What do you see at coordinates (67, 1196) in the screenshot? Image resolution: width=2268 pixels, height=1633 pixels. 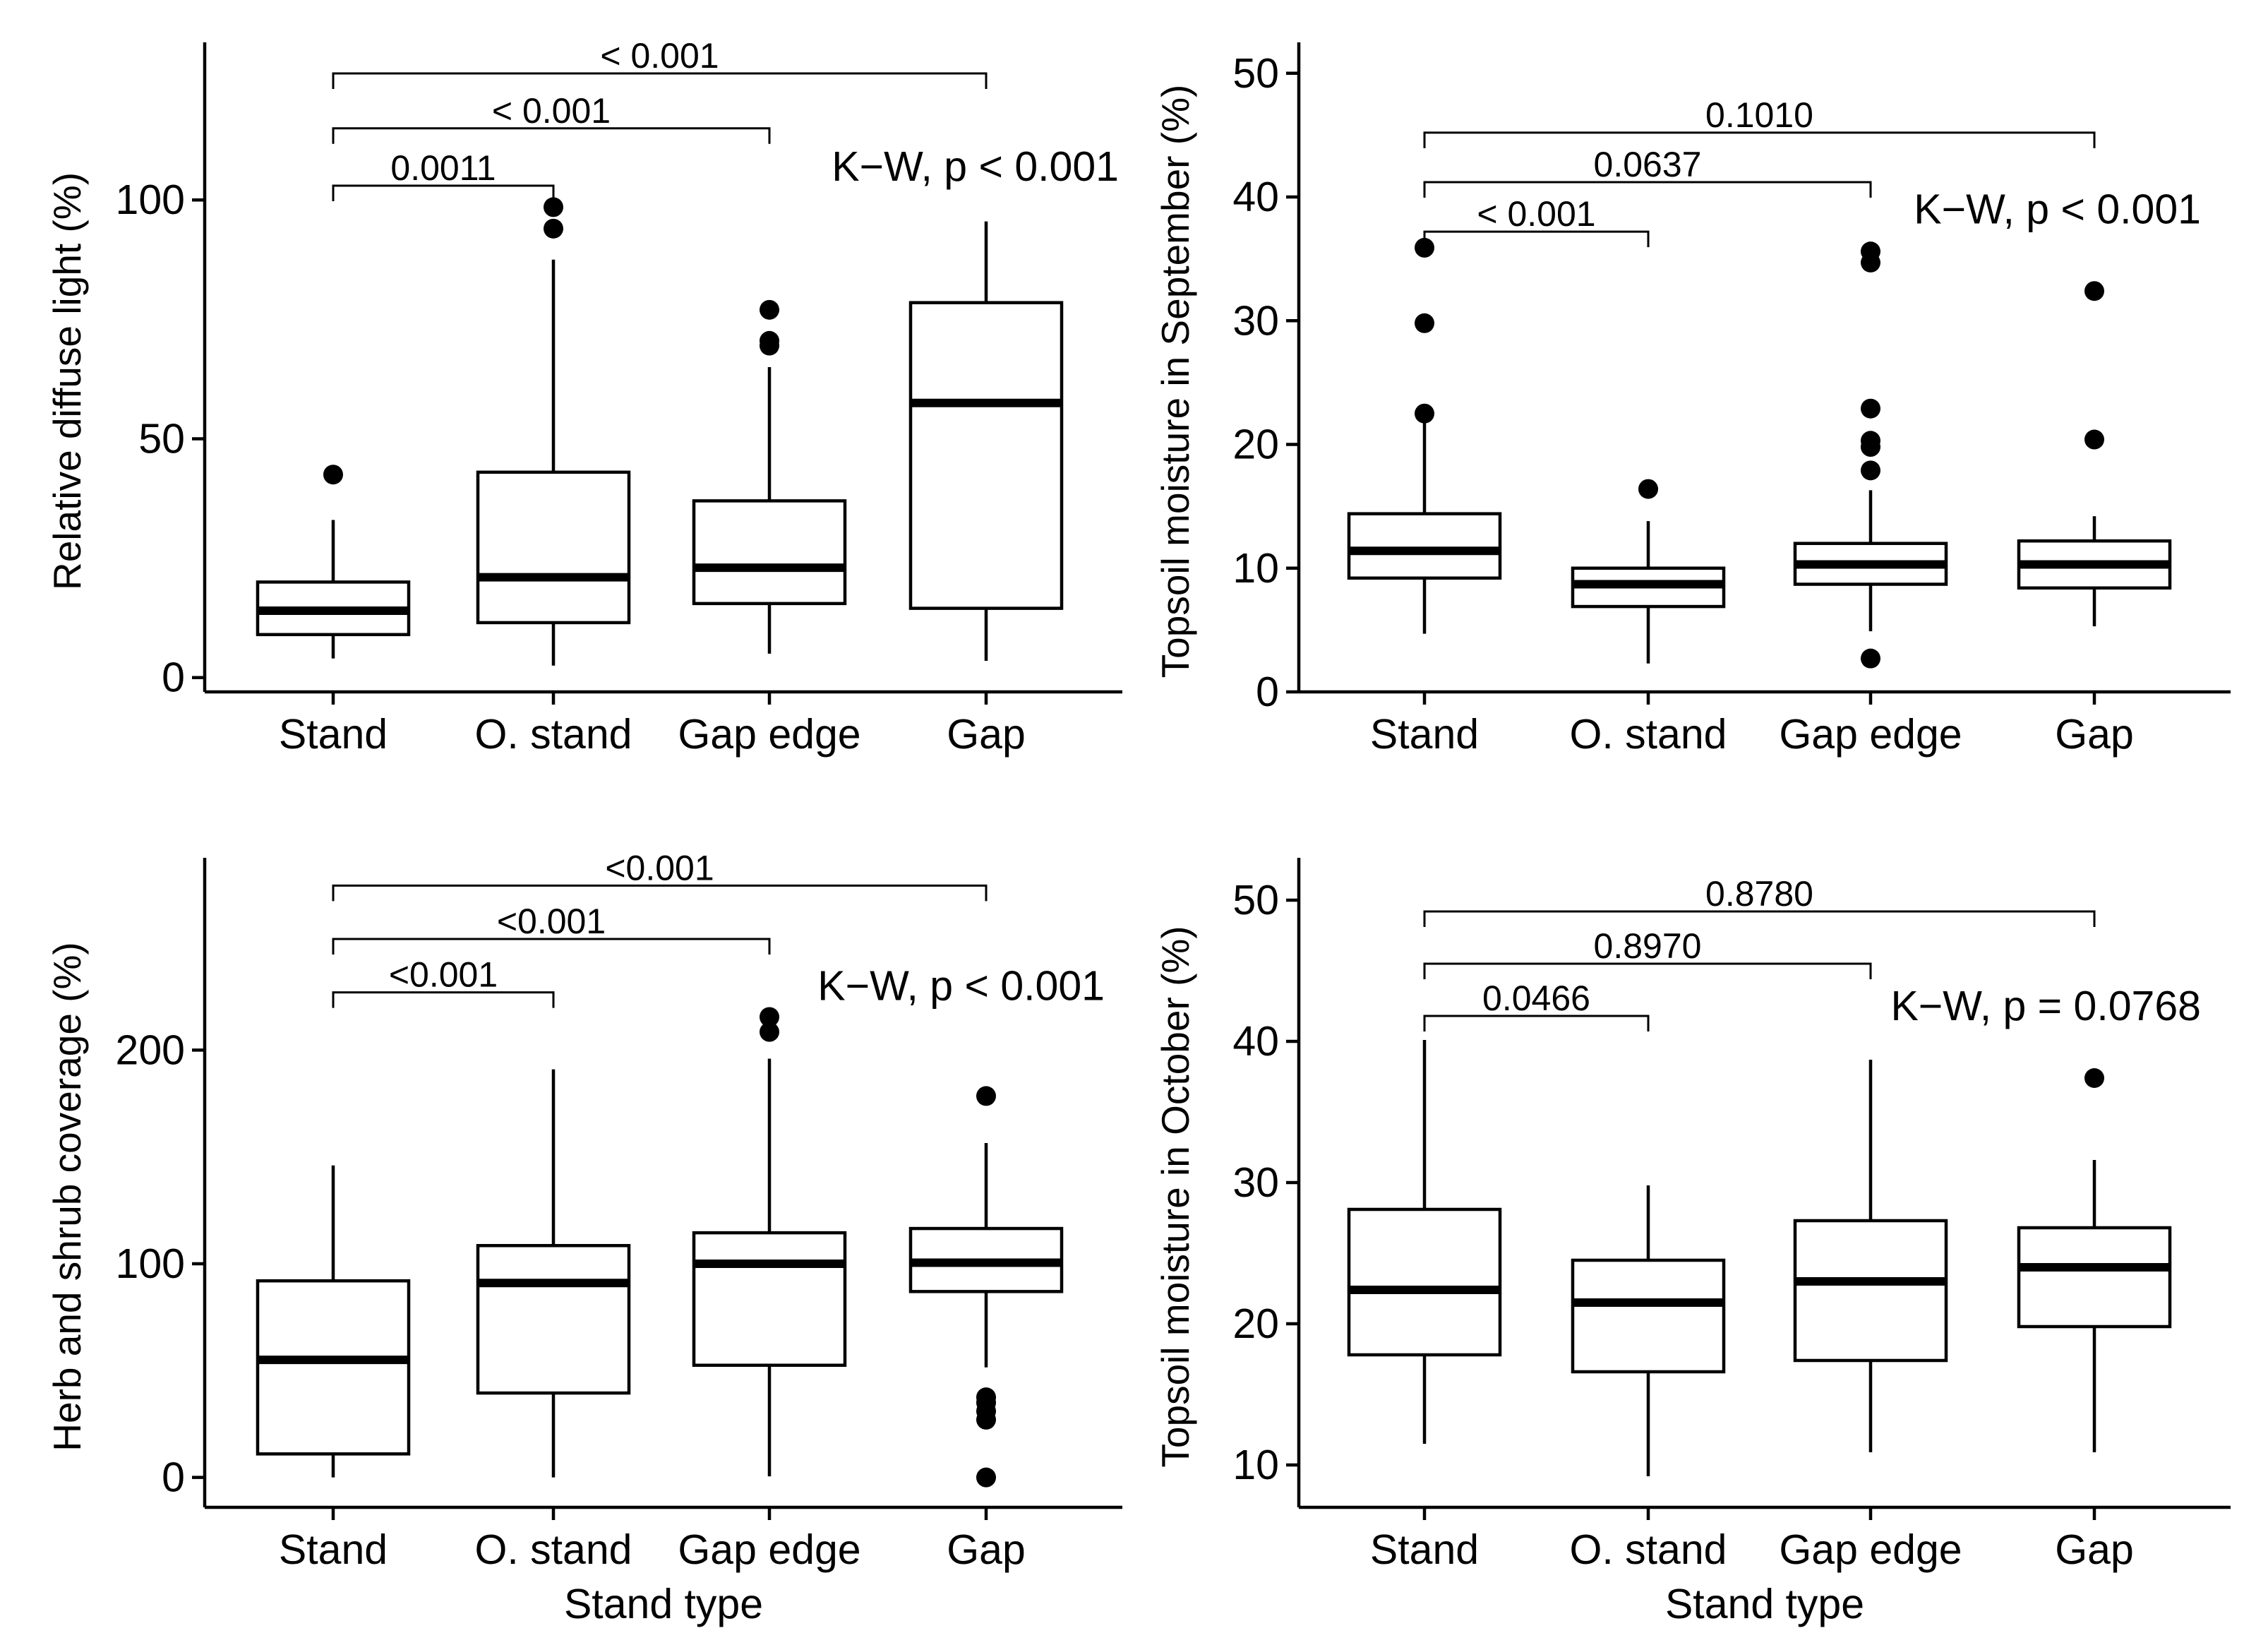 I see `y-axis-label: Herb and shrub coverage (%)` at bounding box center [67, 1196].